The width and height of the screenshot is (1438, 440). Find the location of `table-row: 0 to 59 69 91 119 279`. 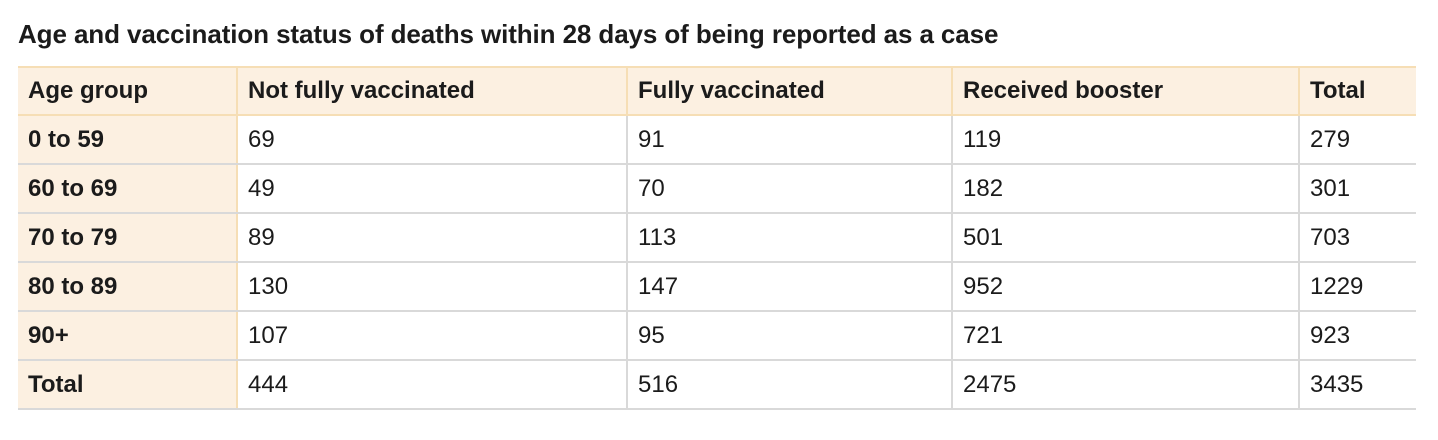

table-row: 0 to 59 69 91 119 279 is located at coordinates (717, 140).